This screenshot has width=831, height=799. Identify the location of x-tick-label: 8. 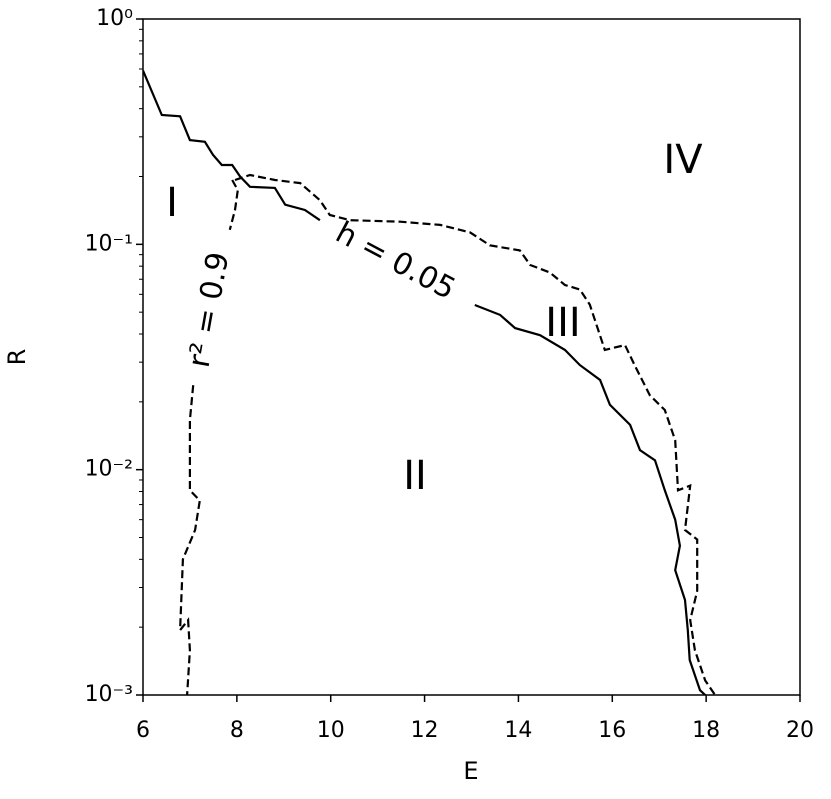
(237, 730).